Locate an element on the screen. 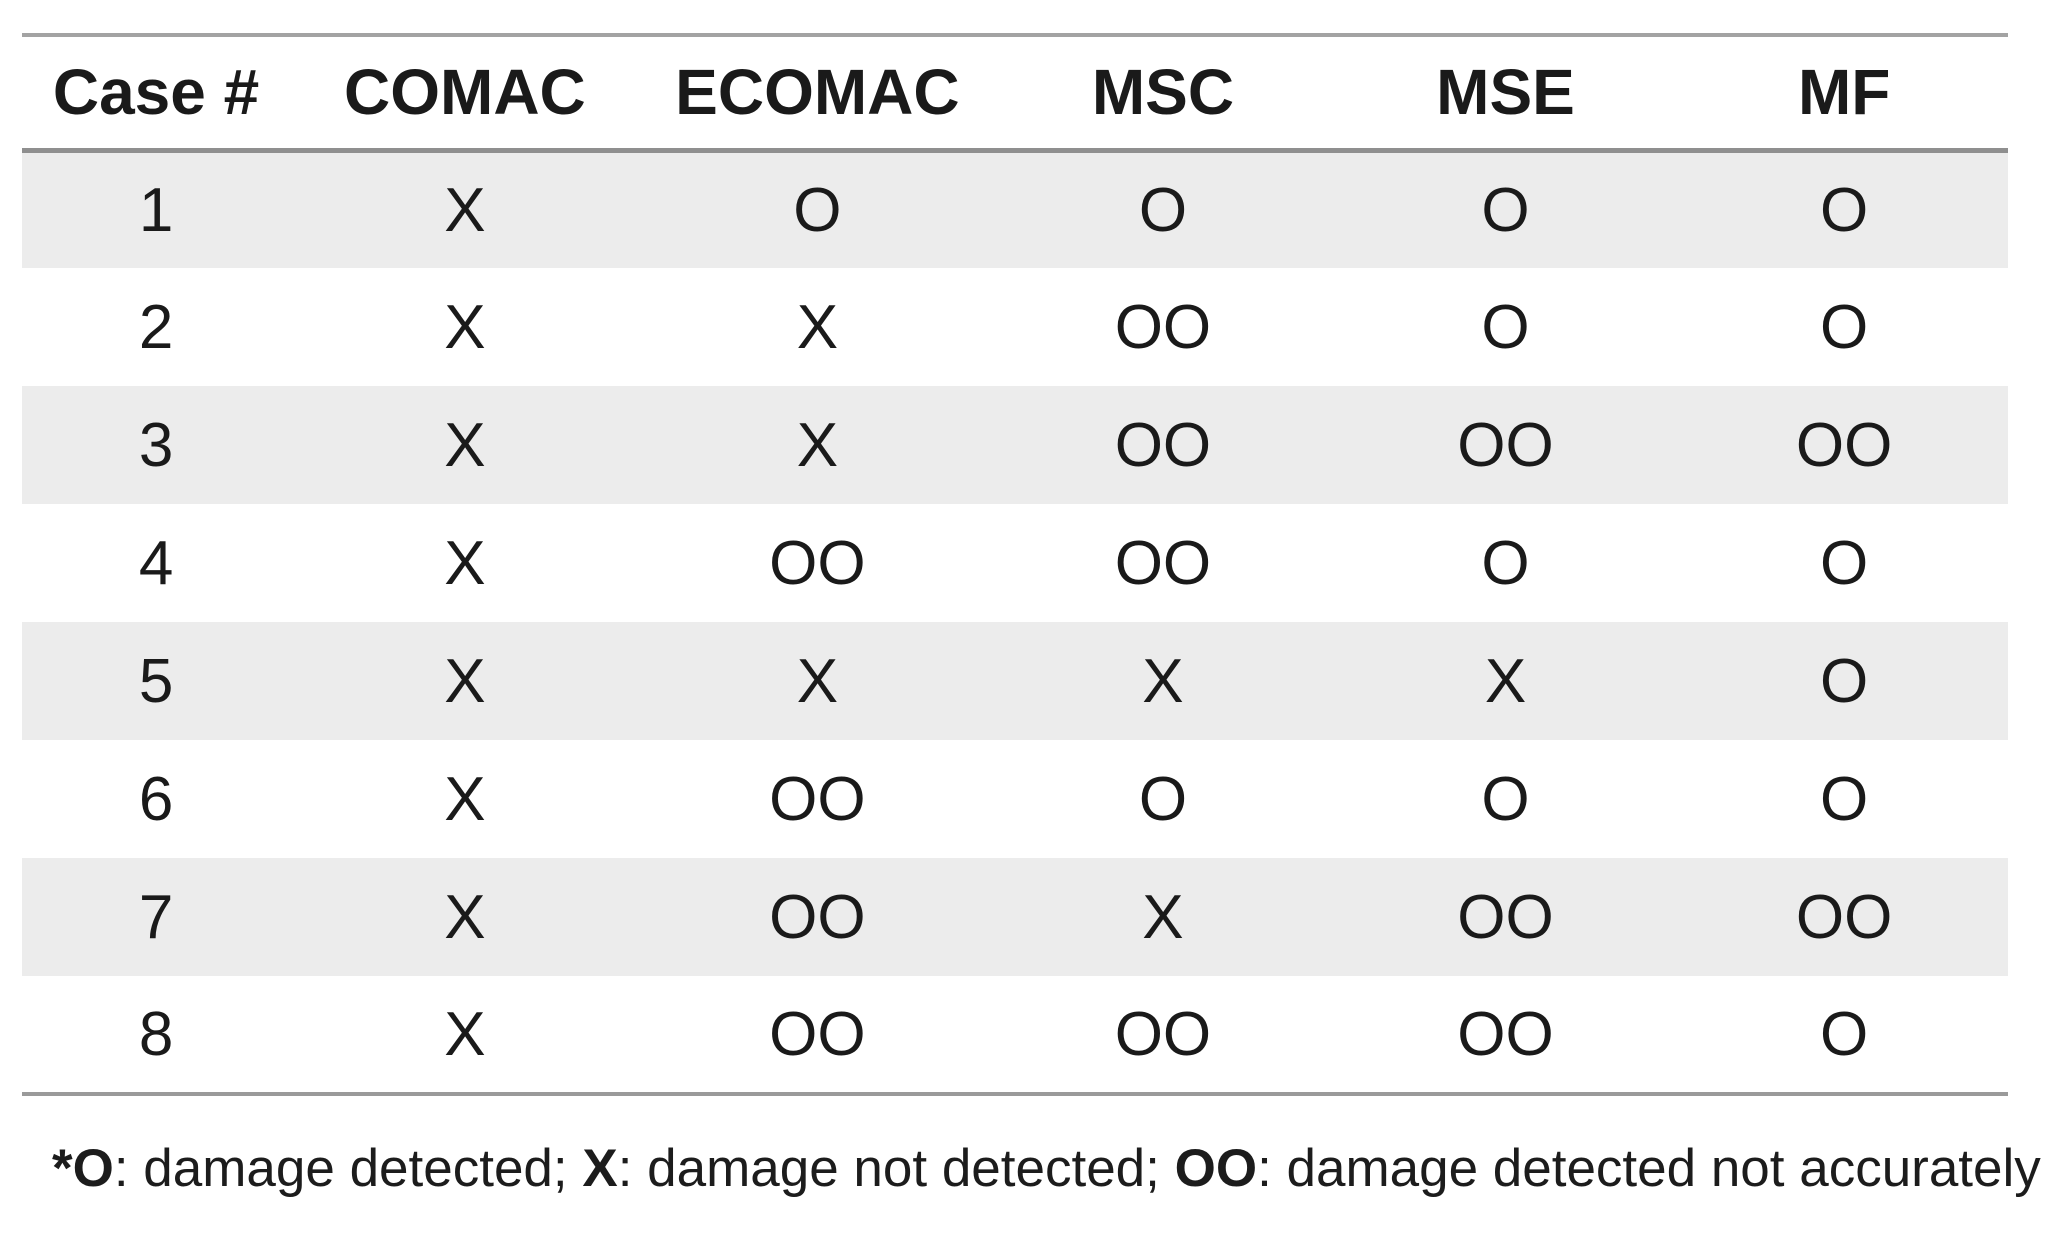  footnote-symbol-x: X is located at coordinates (600, 1168).